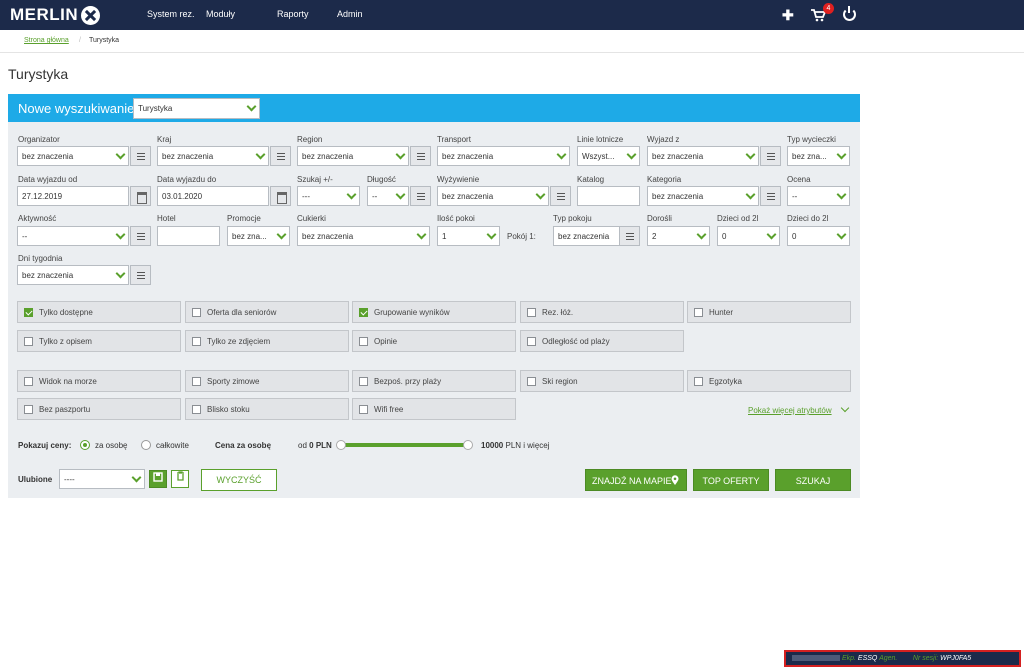 The width and height of the screenshot is (1024, 668). I want to click on save-favorite-button, so click(158, 479).